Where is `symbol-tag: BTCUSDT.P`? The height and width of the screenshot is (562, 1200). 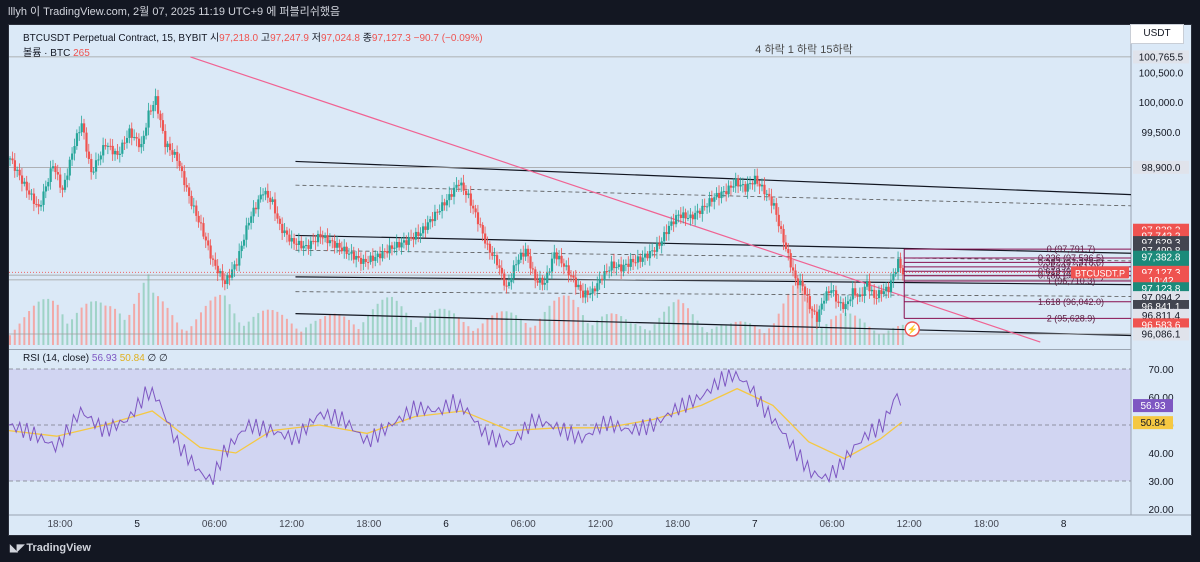 symbol-tag: BTCUSDT.P is located at coordinates (1100, 273).